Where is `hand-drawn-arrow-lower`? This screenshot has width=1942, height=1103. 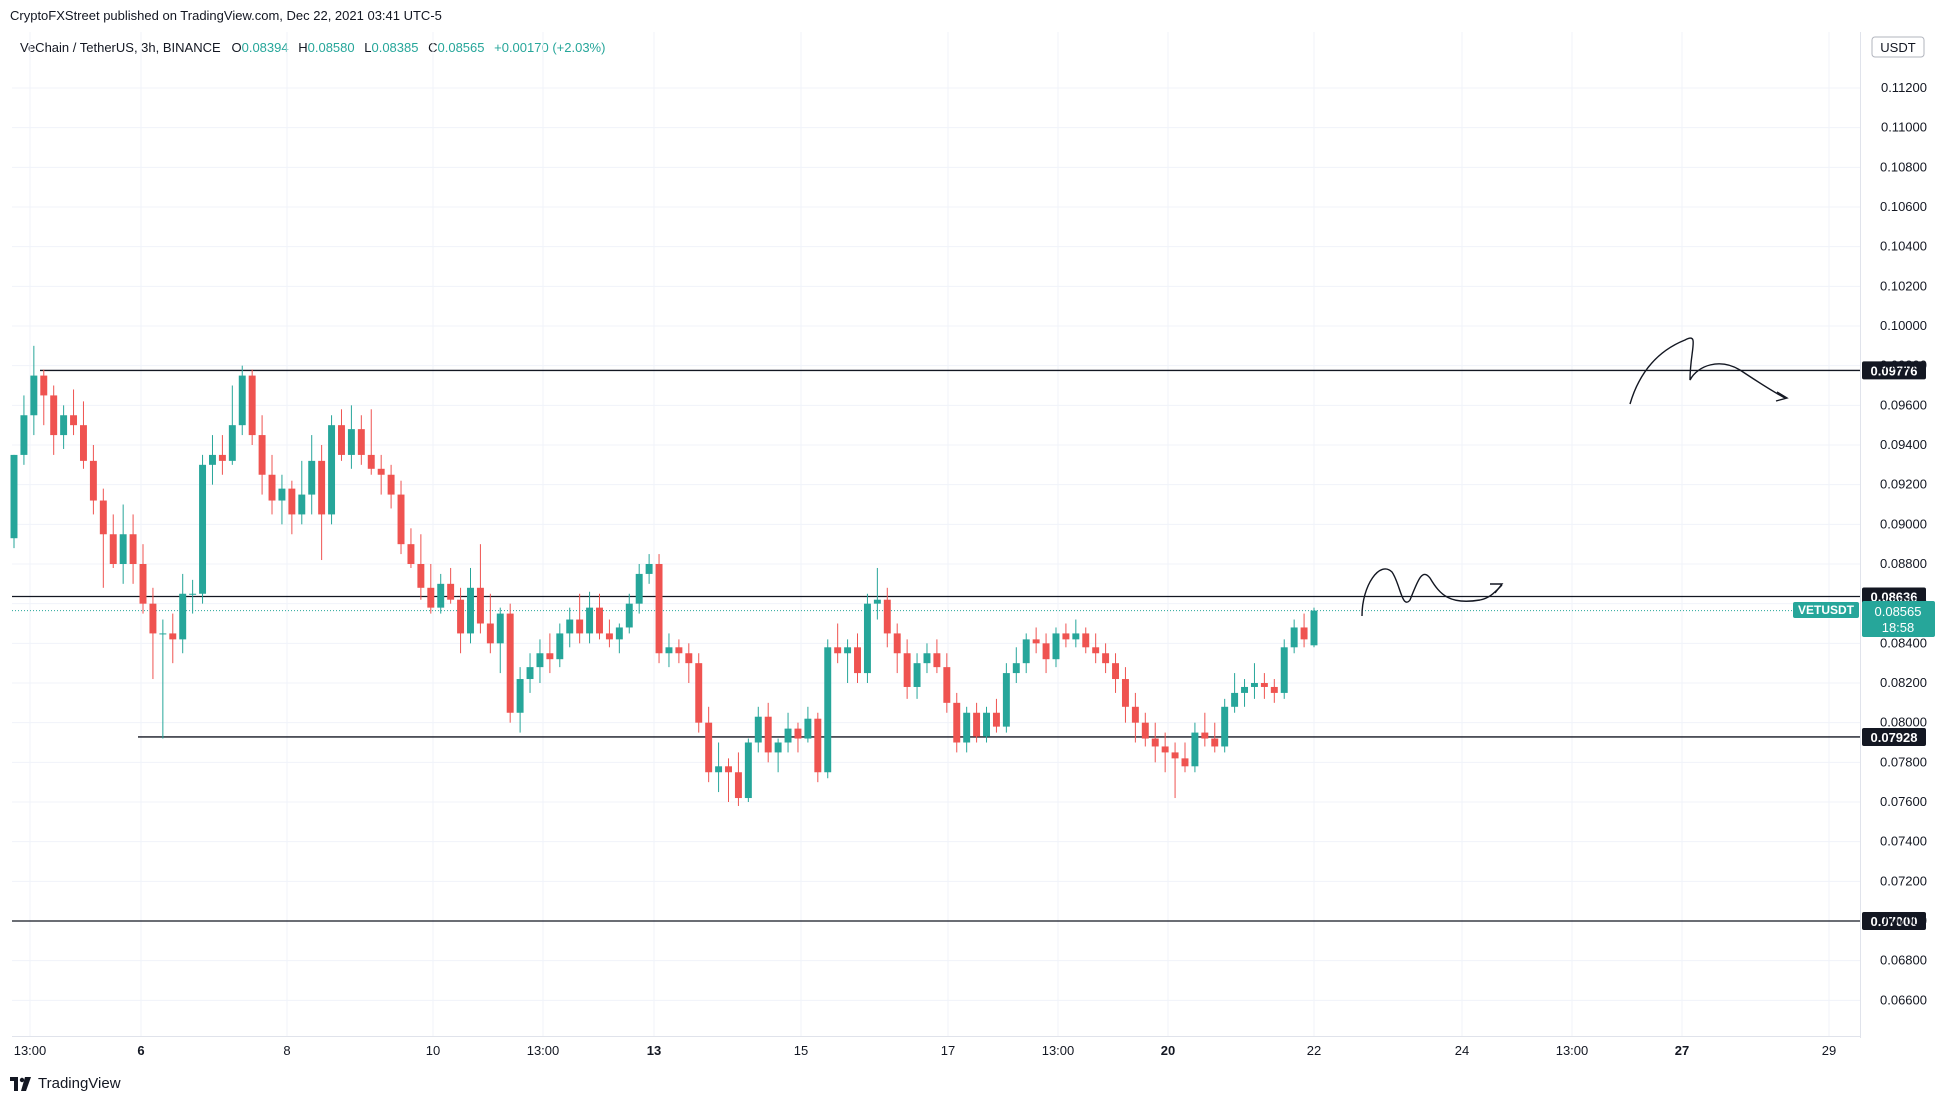
hand-drawn-arrow-lower is located at coordinates (1432, 592).